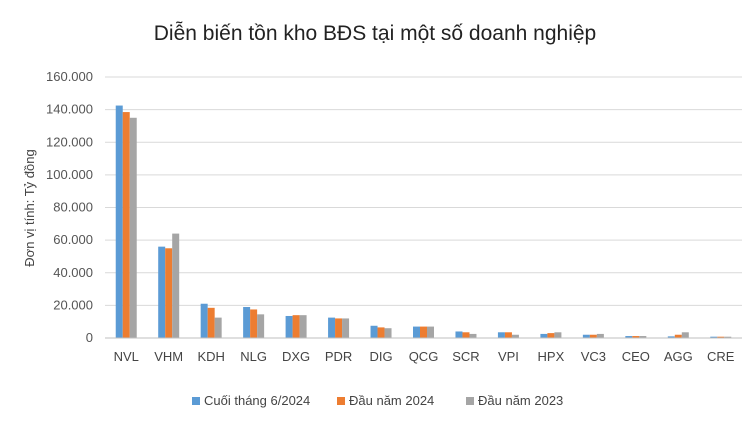 The width and height of the screenshot is (750, 436). I want to click on y-tick-label: 40.000, so click(73, 272).